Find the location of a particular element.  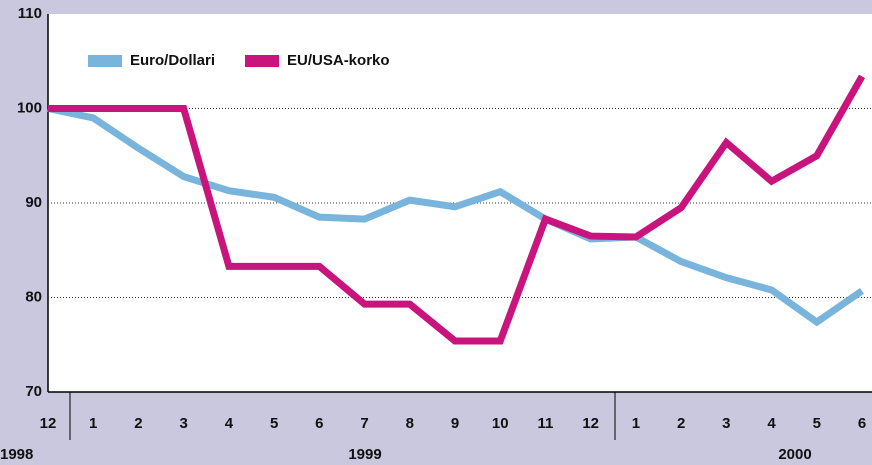

y-tick-label: 90 is located at coordinates (33, 202).